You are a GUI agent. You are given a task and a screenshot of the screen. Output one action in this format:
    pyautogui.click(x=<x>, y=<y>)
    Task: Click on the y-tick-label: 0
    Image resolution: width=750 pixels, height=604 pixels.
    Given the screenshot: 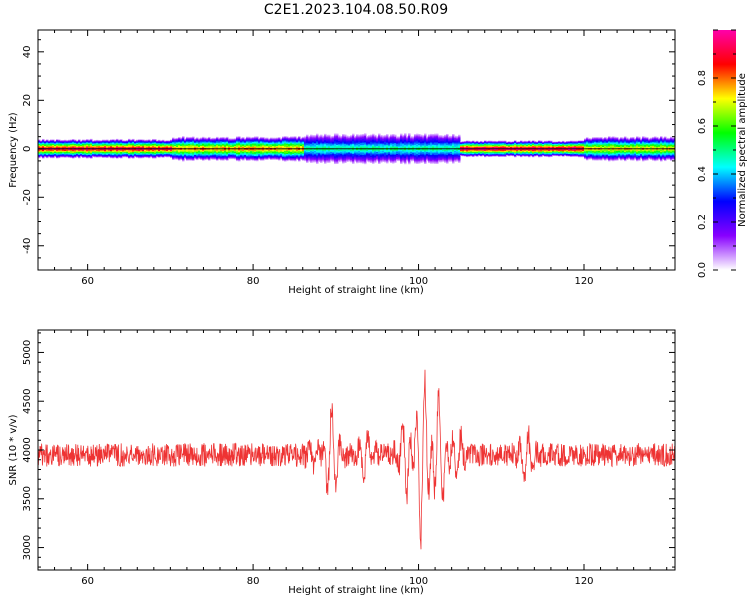 What is the action you would take?
    pyautogui.click(x=27, y=149)
    